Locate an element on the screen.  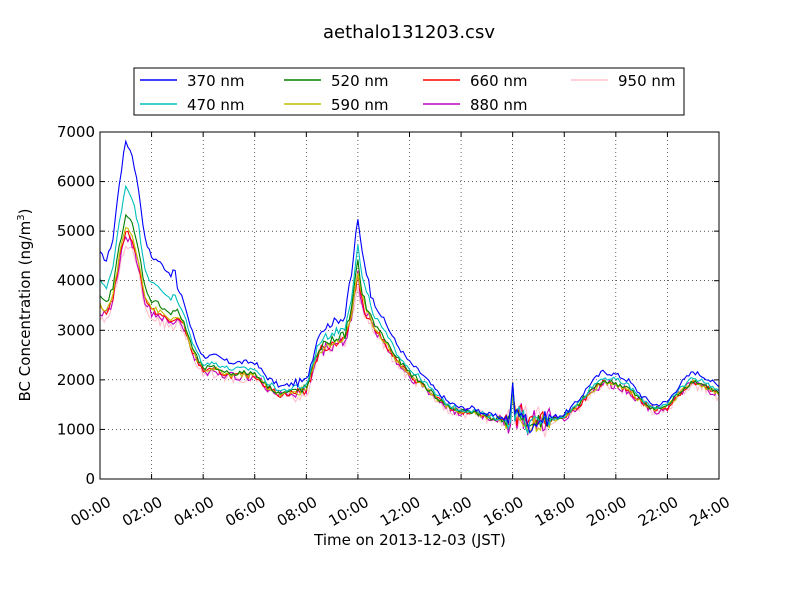
legend-label: 590 nm is located at coordinates (360, 105).